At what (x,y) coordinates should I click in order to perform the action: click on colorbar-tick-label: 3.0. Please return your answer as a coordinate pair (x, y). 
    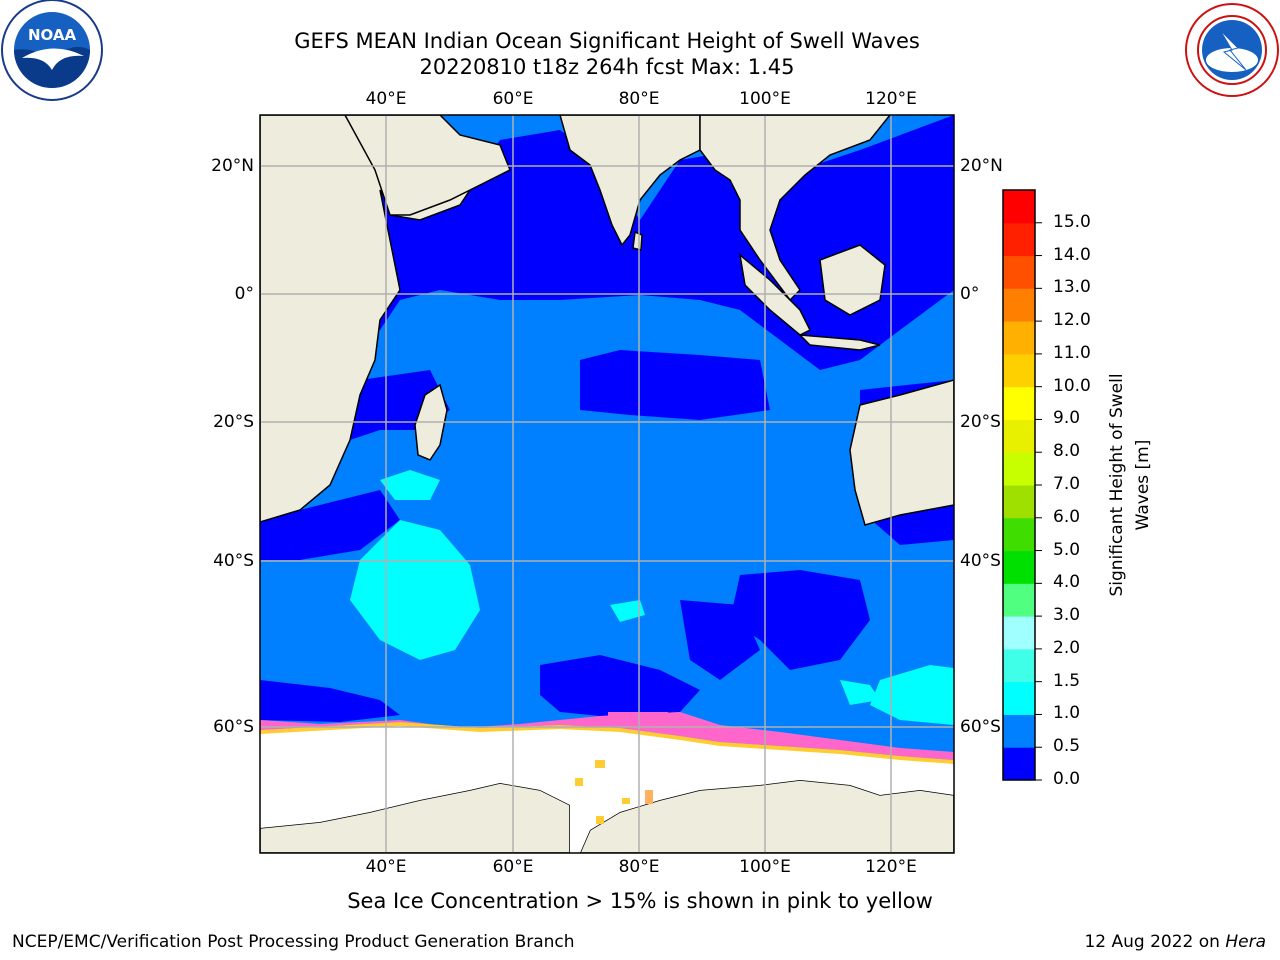
    Looking at the image, I should click on (1067, 615).